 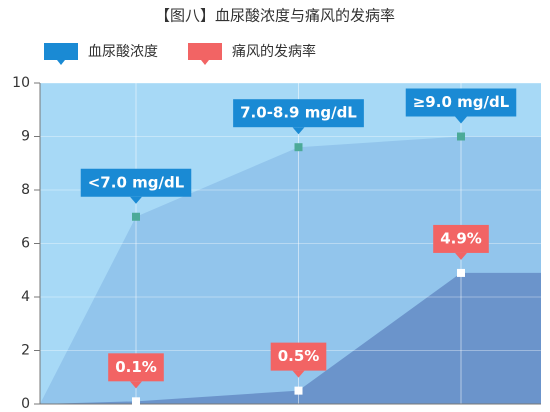 I want to click on callout: 0.1%, so click(x=136, y=371).